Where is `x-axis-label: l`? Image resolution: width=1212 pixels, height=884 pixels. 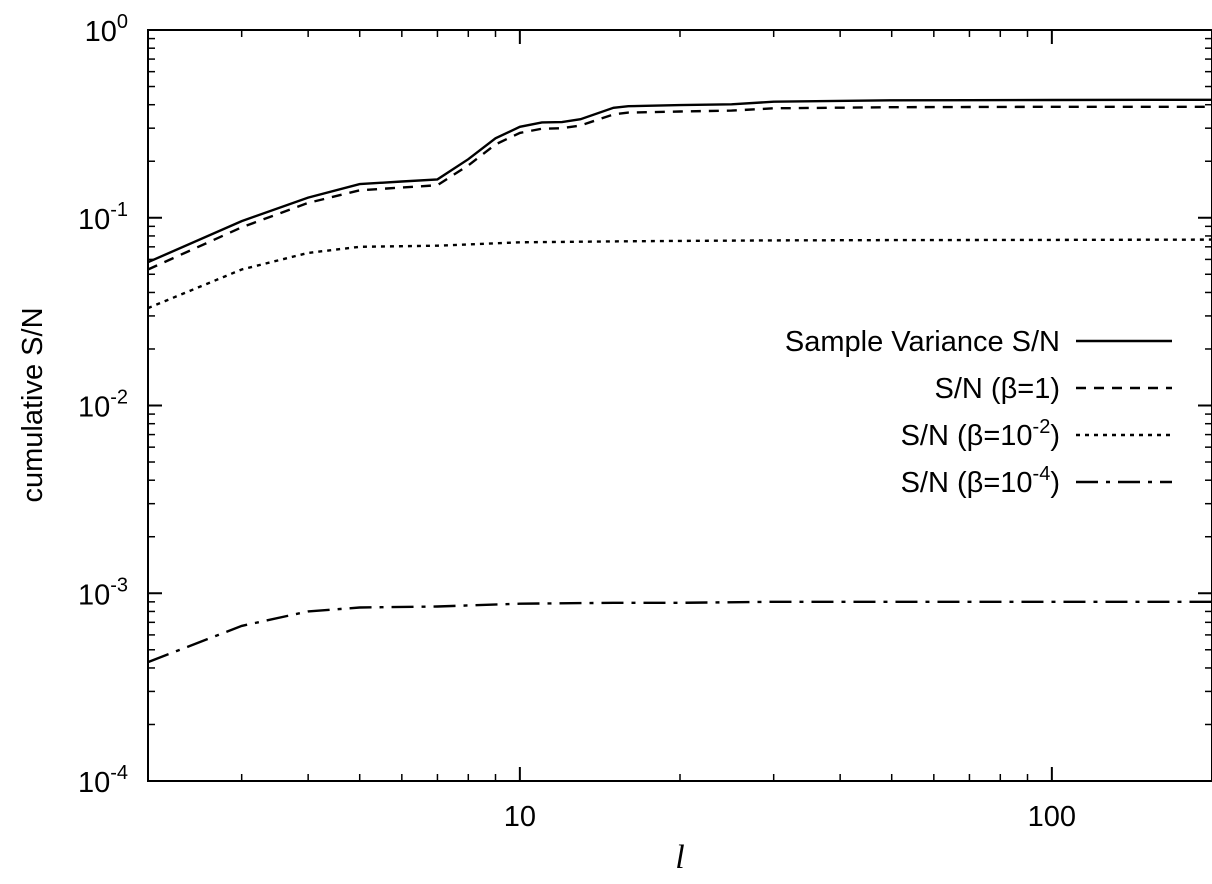 x-axis-label: l is located at coordinates (679, 857).